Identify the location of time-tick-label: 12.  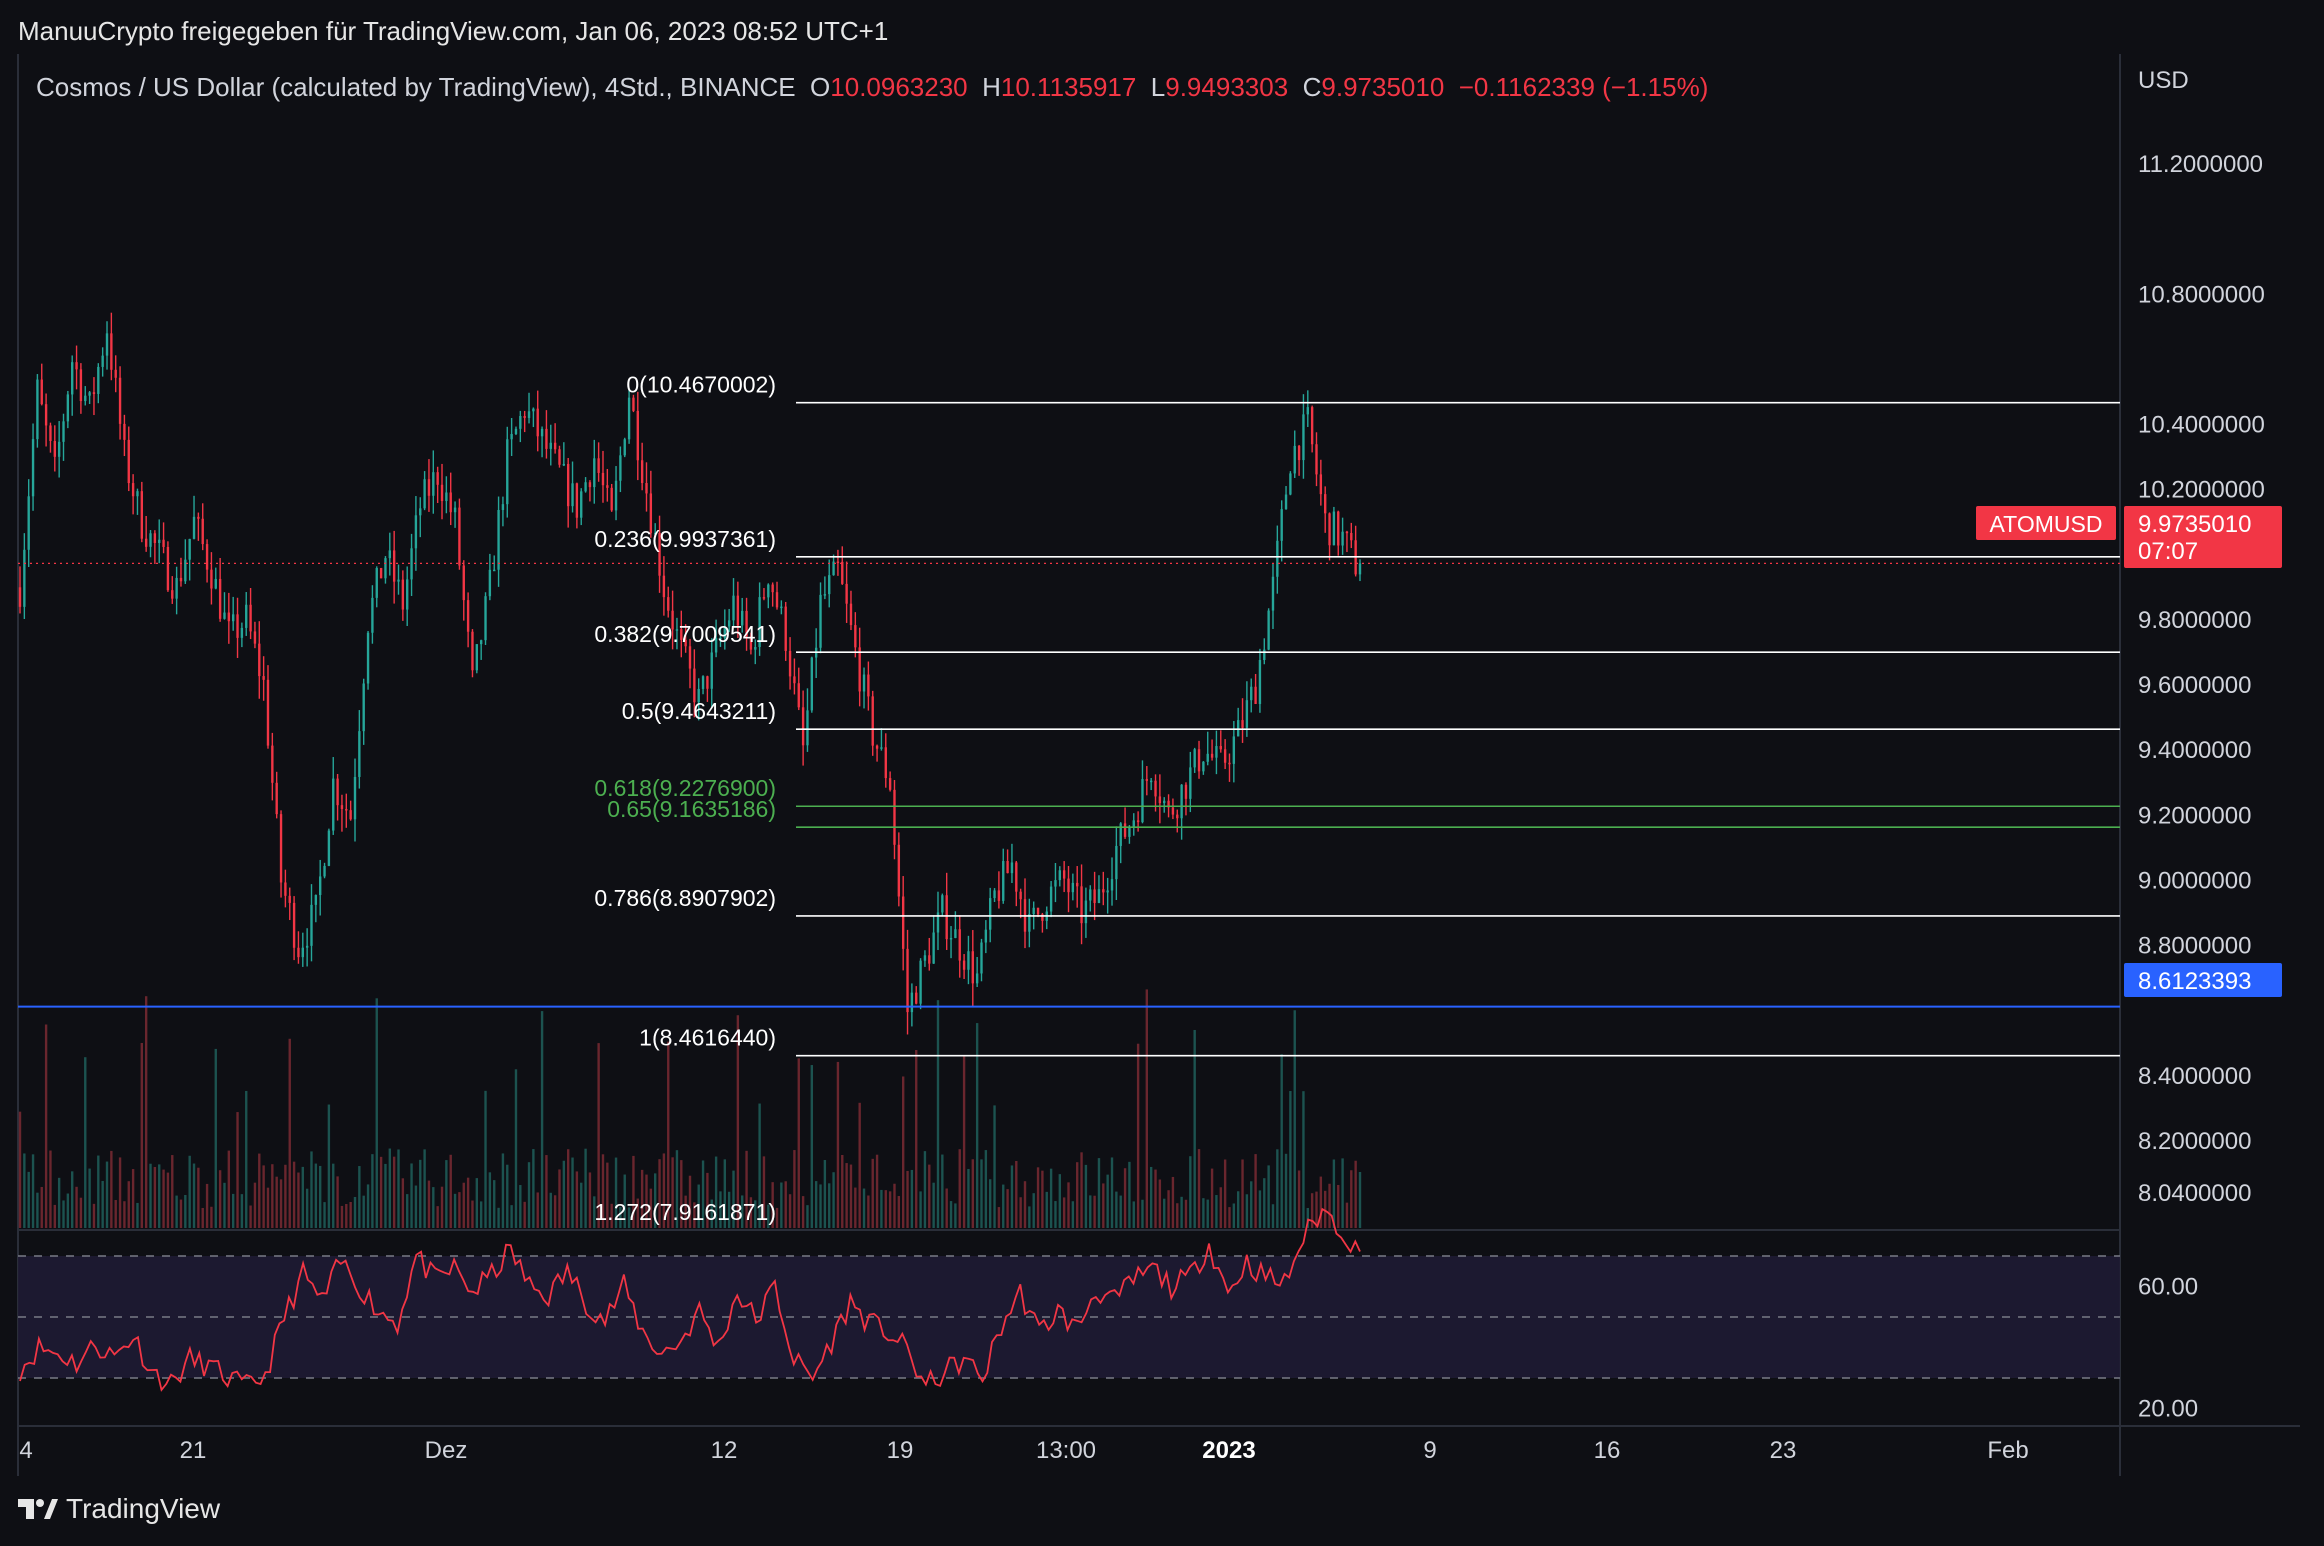
(724, 1450).